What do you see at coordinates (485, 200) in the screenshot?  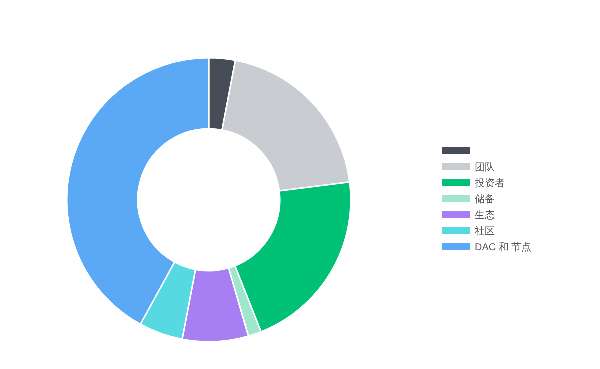 I see `legend-label: 储备` at bounding box center [485, 200].